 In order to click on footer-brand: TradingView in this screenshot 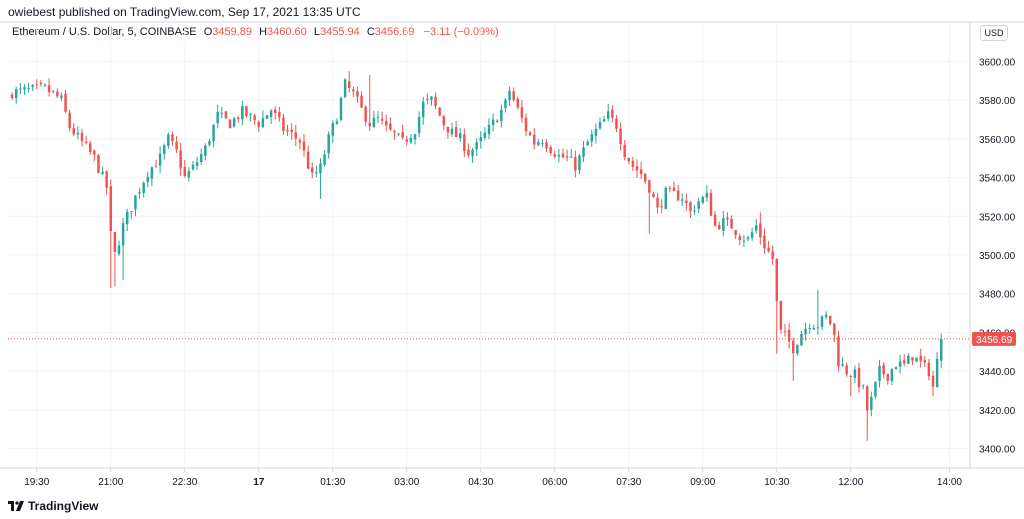, I will do `click(53, 506)`.